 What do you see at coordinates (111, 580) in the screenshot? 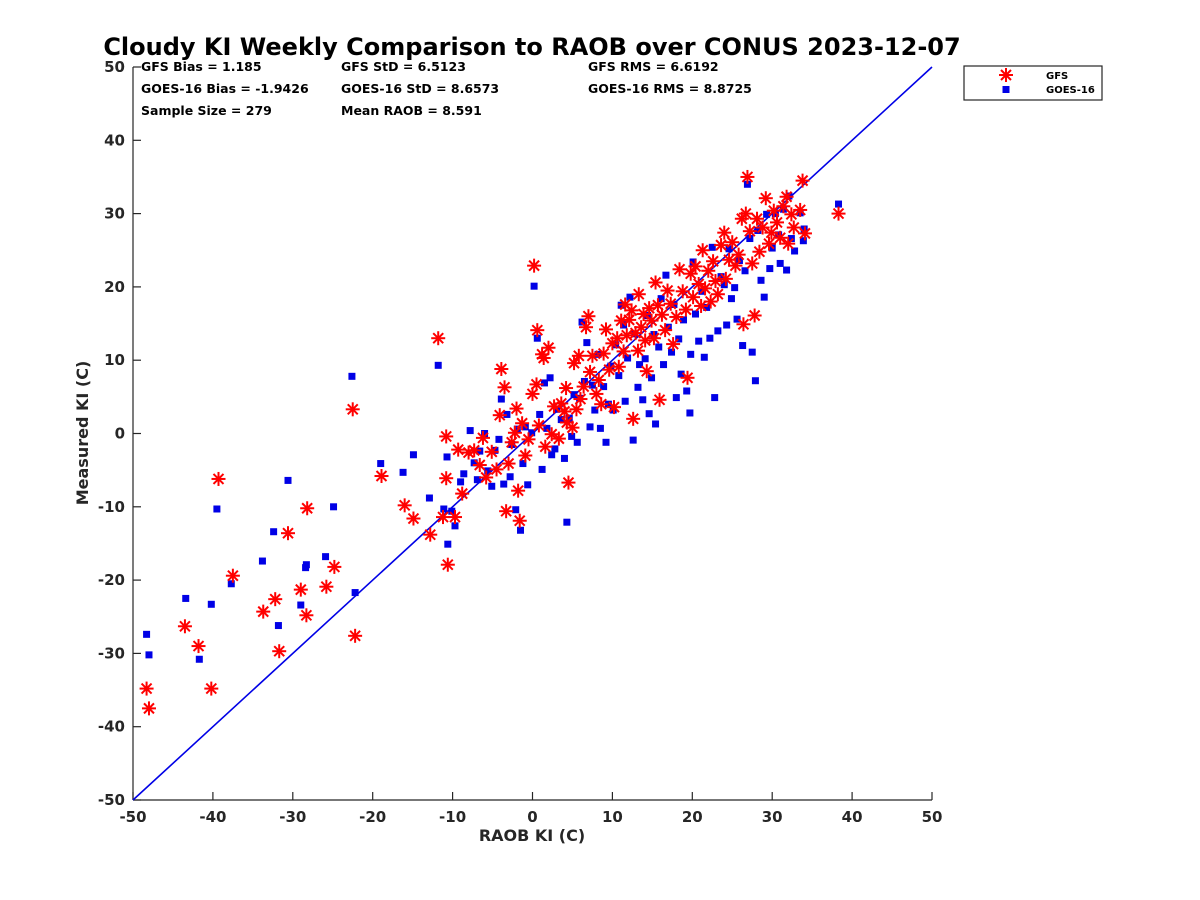
I see `y-tick-label: -20` at bounding box center [111, 580].